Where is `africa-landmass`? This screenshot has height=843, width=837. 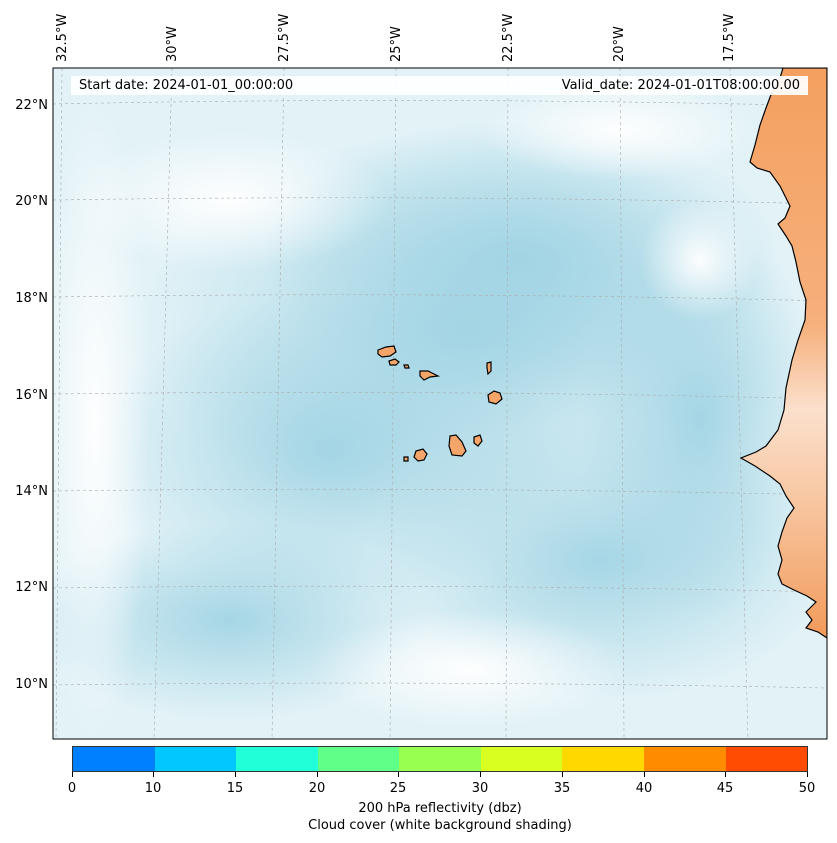 africa-landmass is located at coordinates (783, 353).